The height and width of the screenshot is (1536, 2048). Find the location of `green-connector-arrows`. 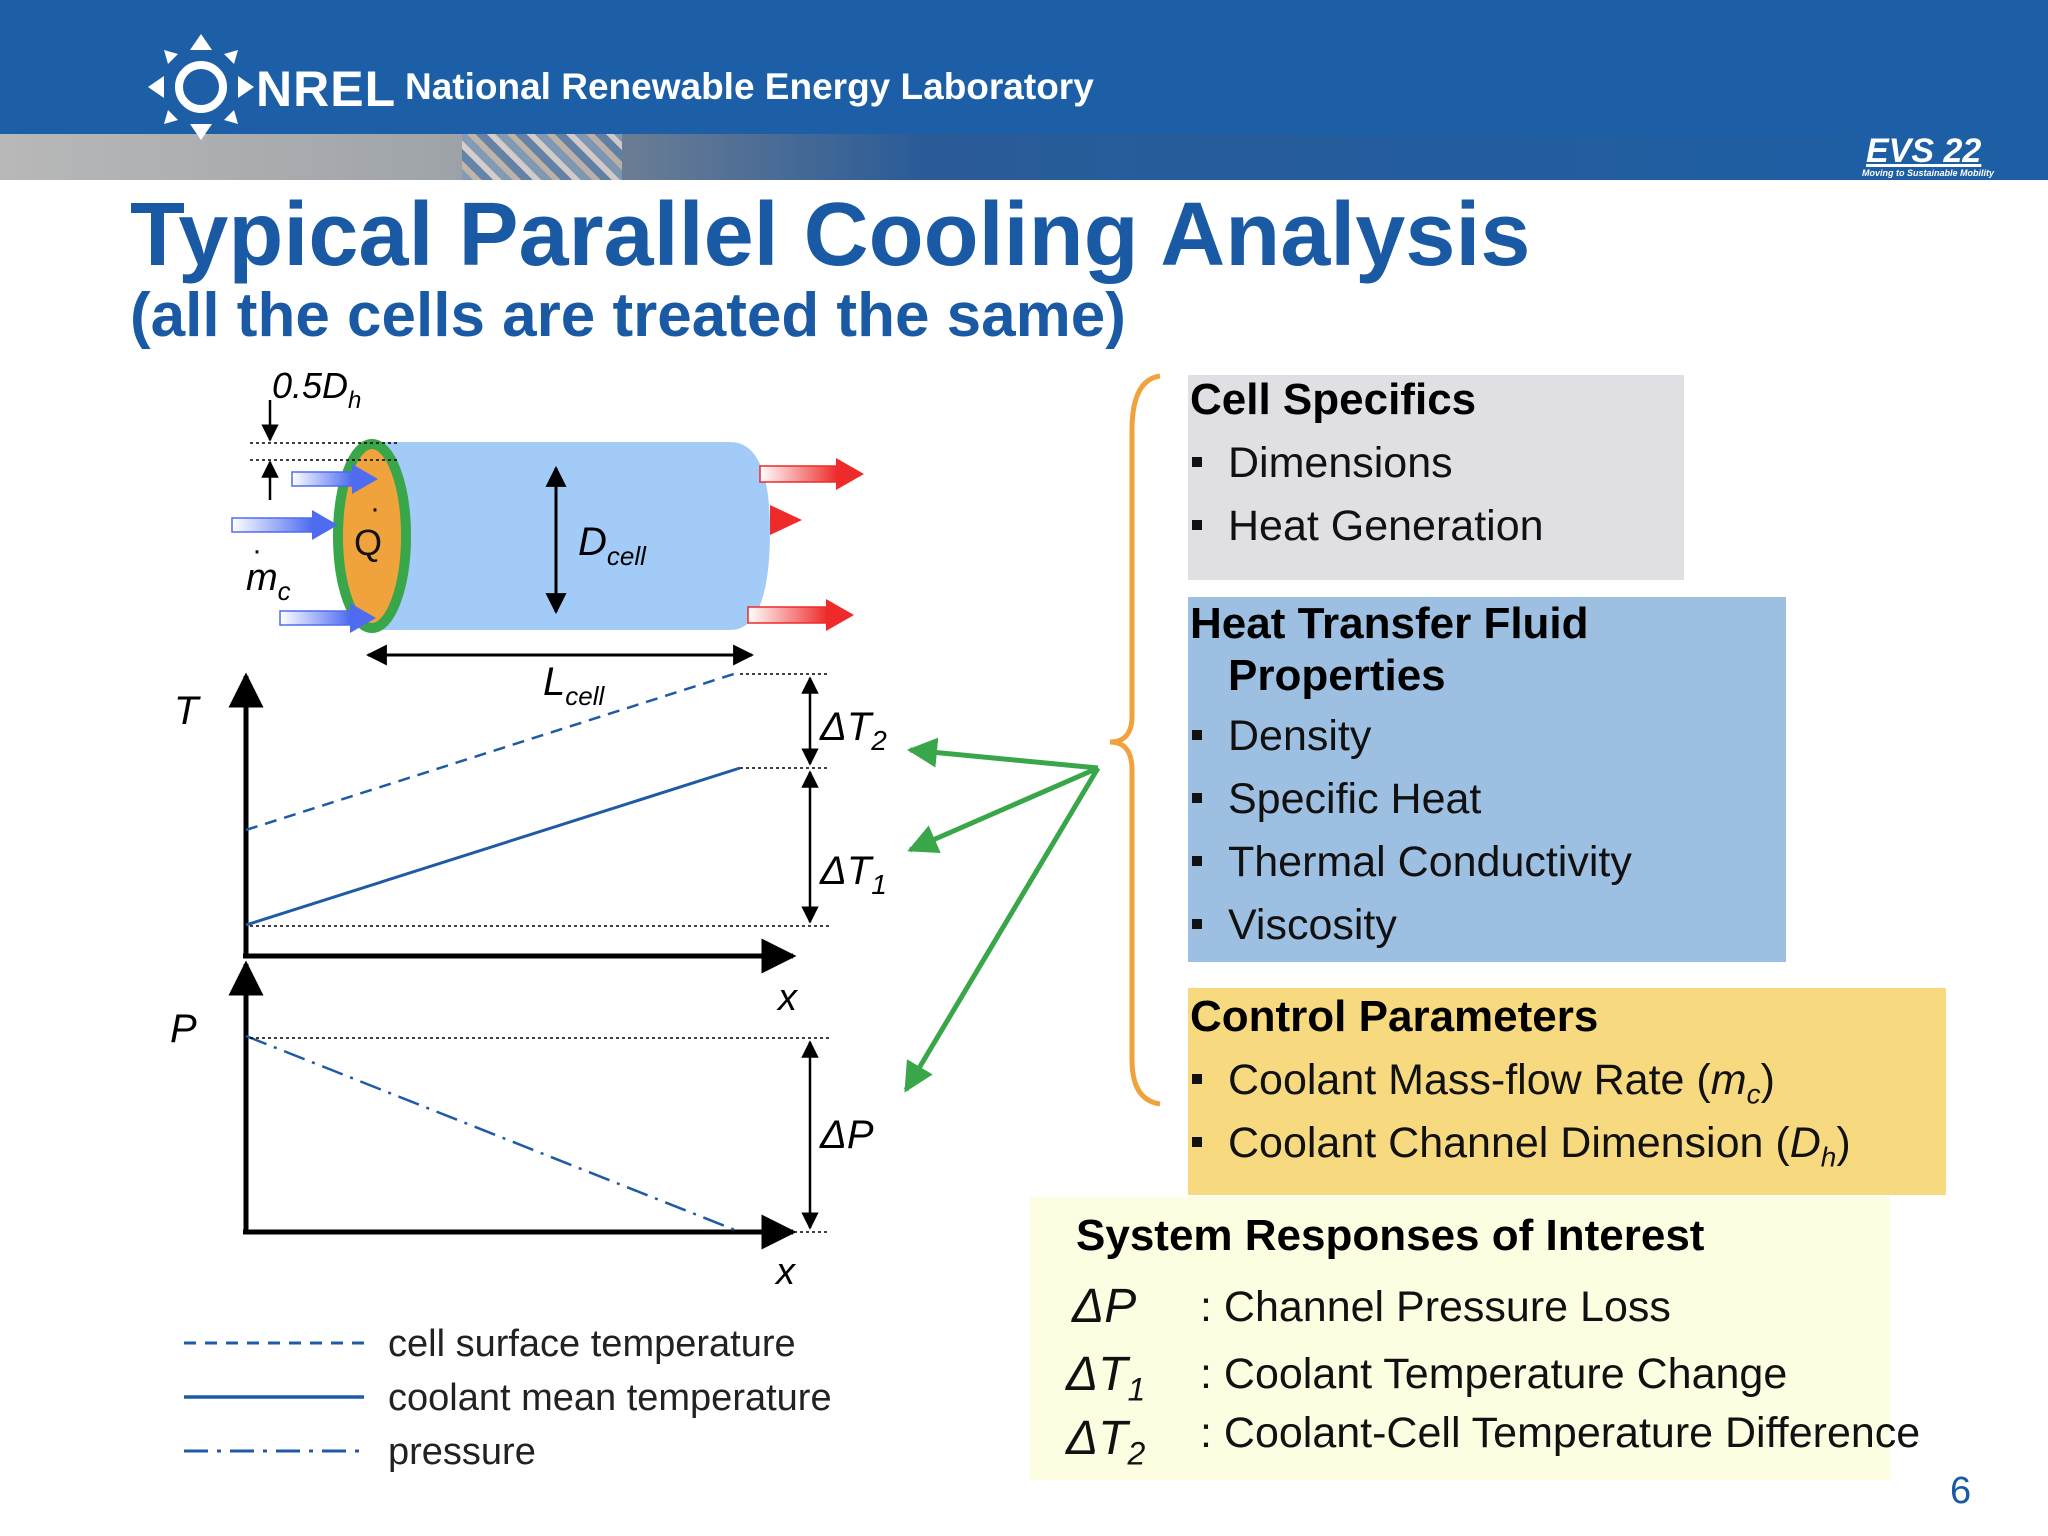

green-connector-arrows is located at coordinates (1002, 915).